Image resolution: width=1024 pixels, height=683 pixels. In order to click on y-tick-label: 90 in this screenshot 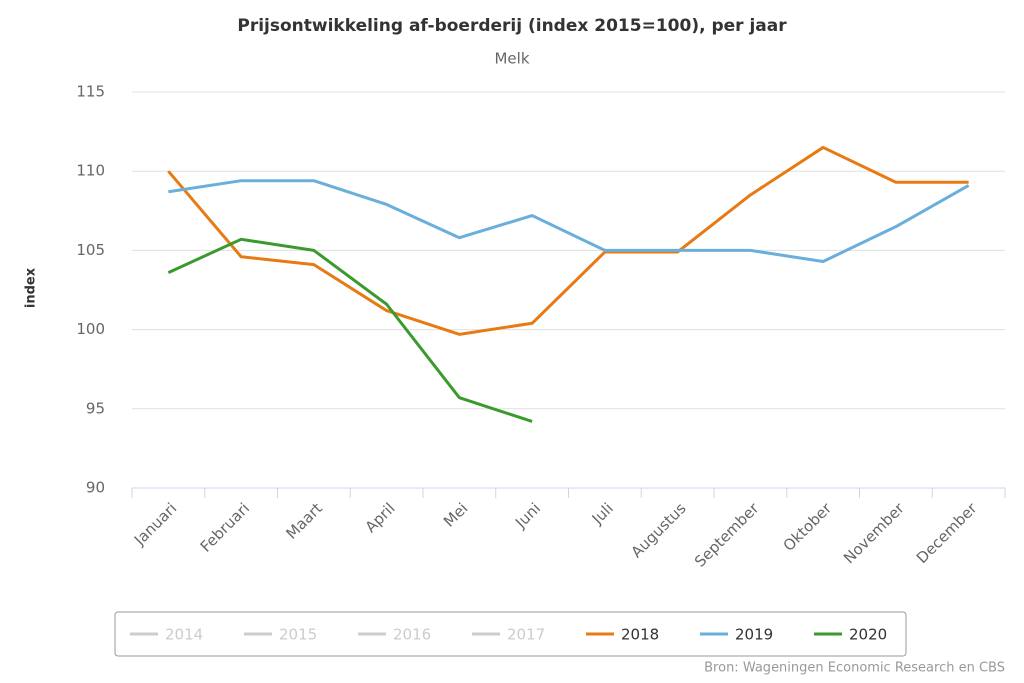, I will do `click(95, 488)`.